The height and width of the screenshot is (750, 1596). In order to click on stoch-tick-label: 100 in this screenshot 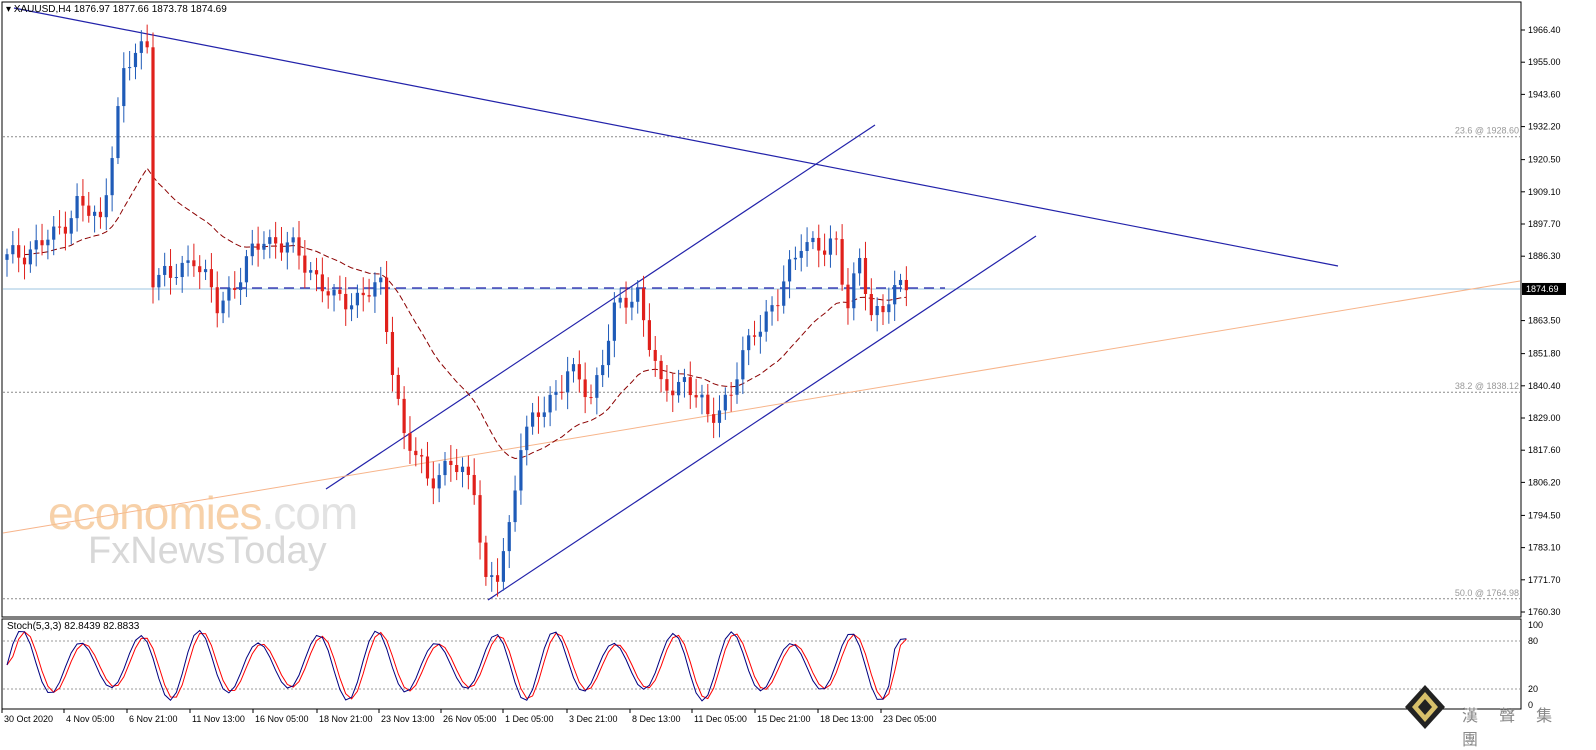, I will do `click(1535, 625)`.